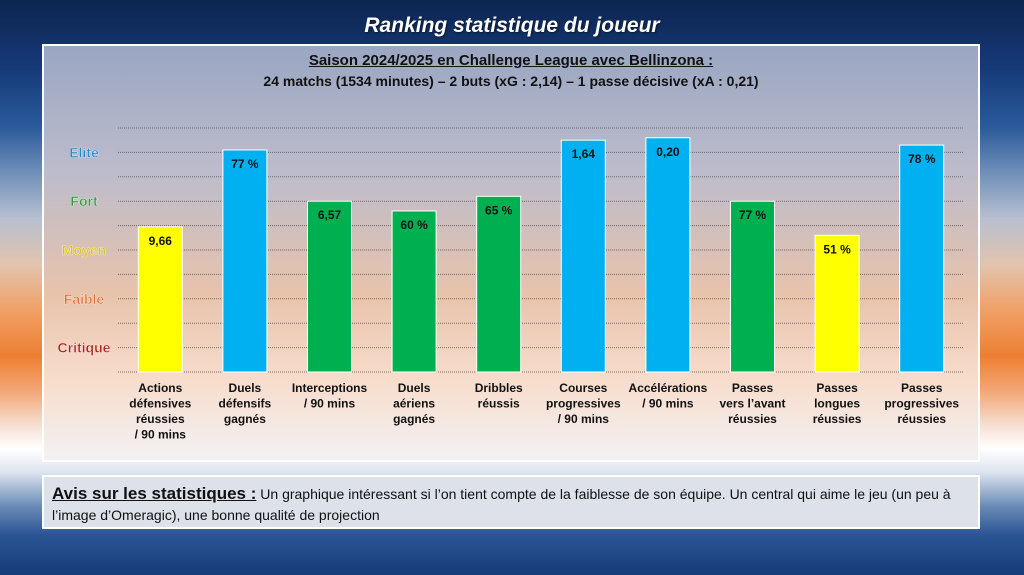 The image size is (1024, 575). I want to click on category-label: Interceptions / 90 mins, so click(330, 396).